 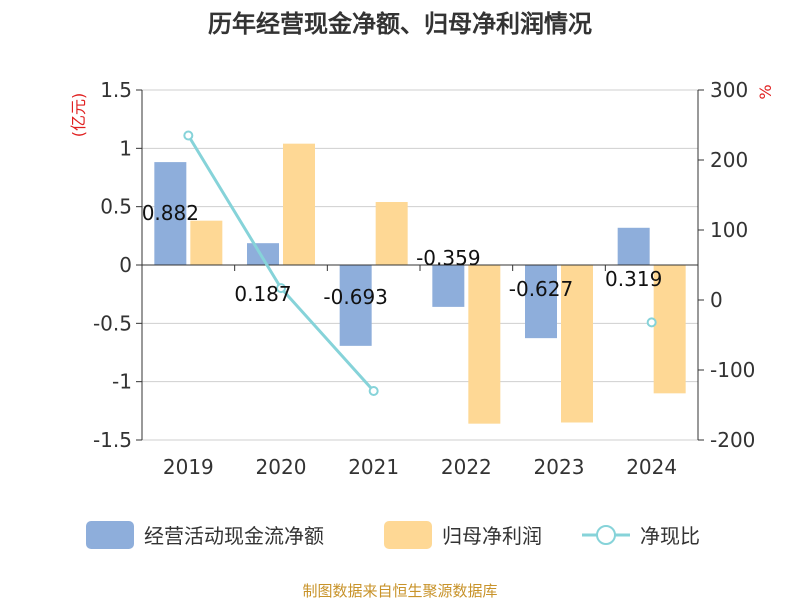 What do you see at coordinates (188, 467) in the screenshot?
I see `x-tick-label: 2019` at bounding box center [188, 467].